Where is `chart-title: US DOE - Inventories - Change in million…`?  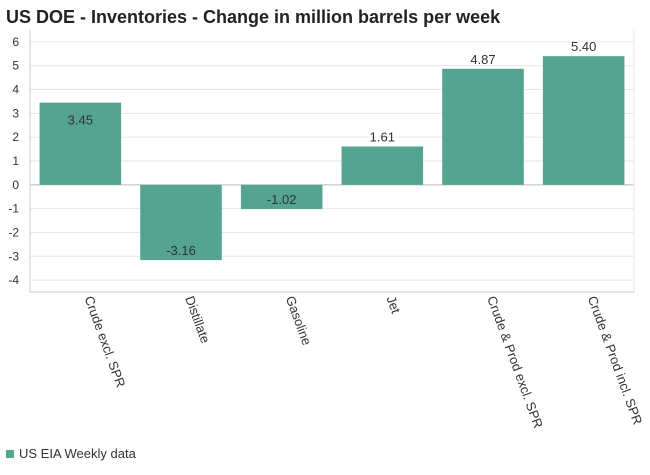 chart-title: US DOE - Inventories - Change in million… is located at coordinates (253, 17).